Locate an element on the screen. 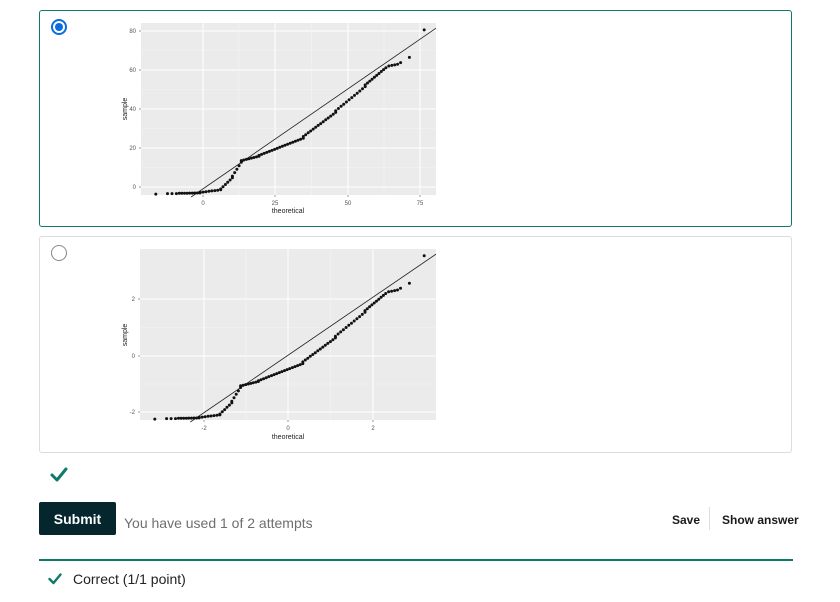  plot-2-xlabel: theoretical is located at coordinates (288, 437).